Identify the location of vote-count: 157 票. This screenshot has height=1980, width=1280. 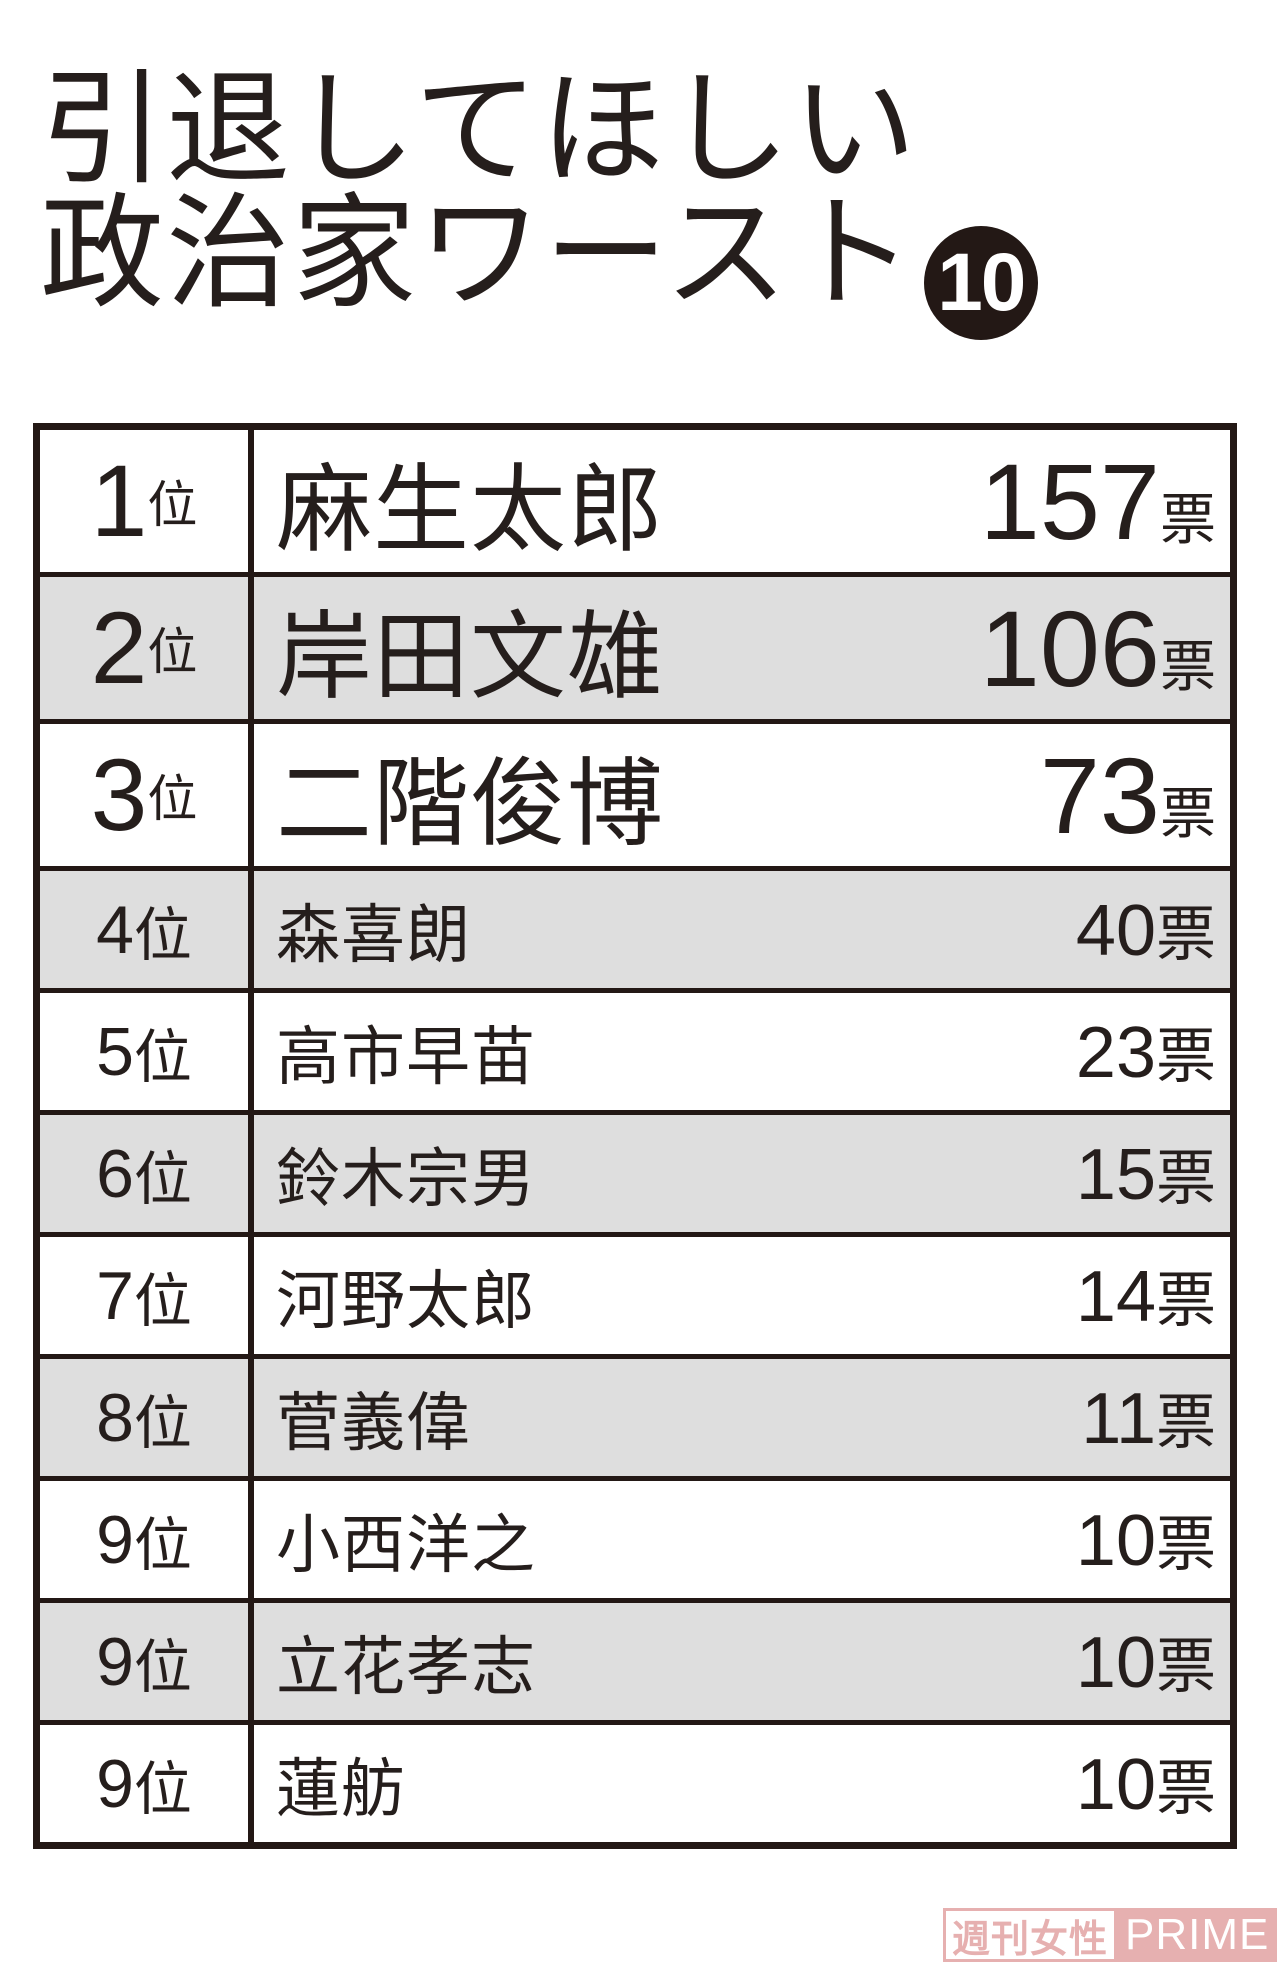
(1098, 501).